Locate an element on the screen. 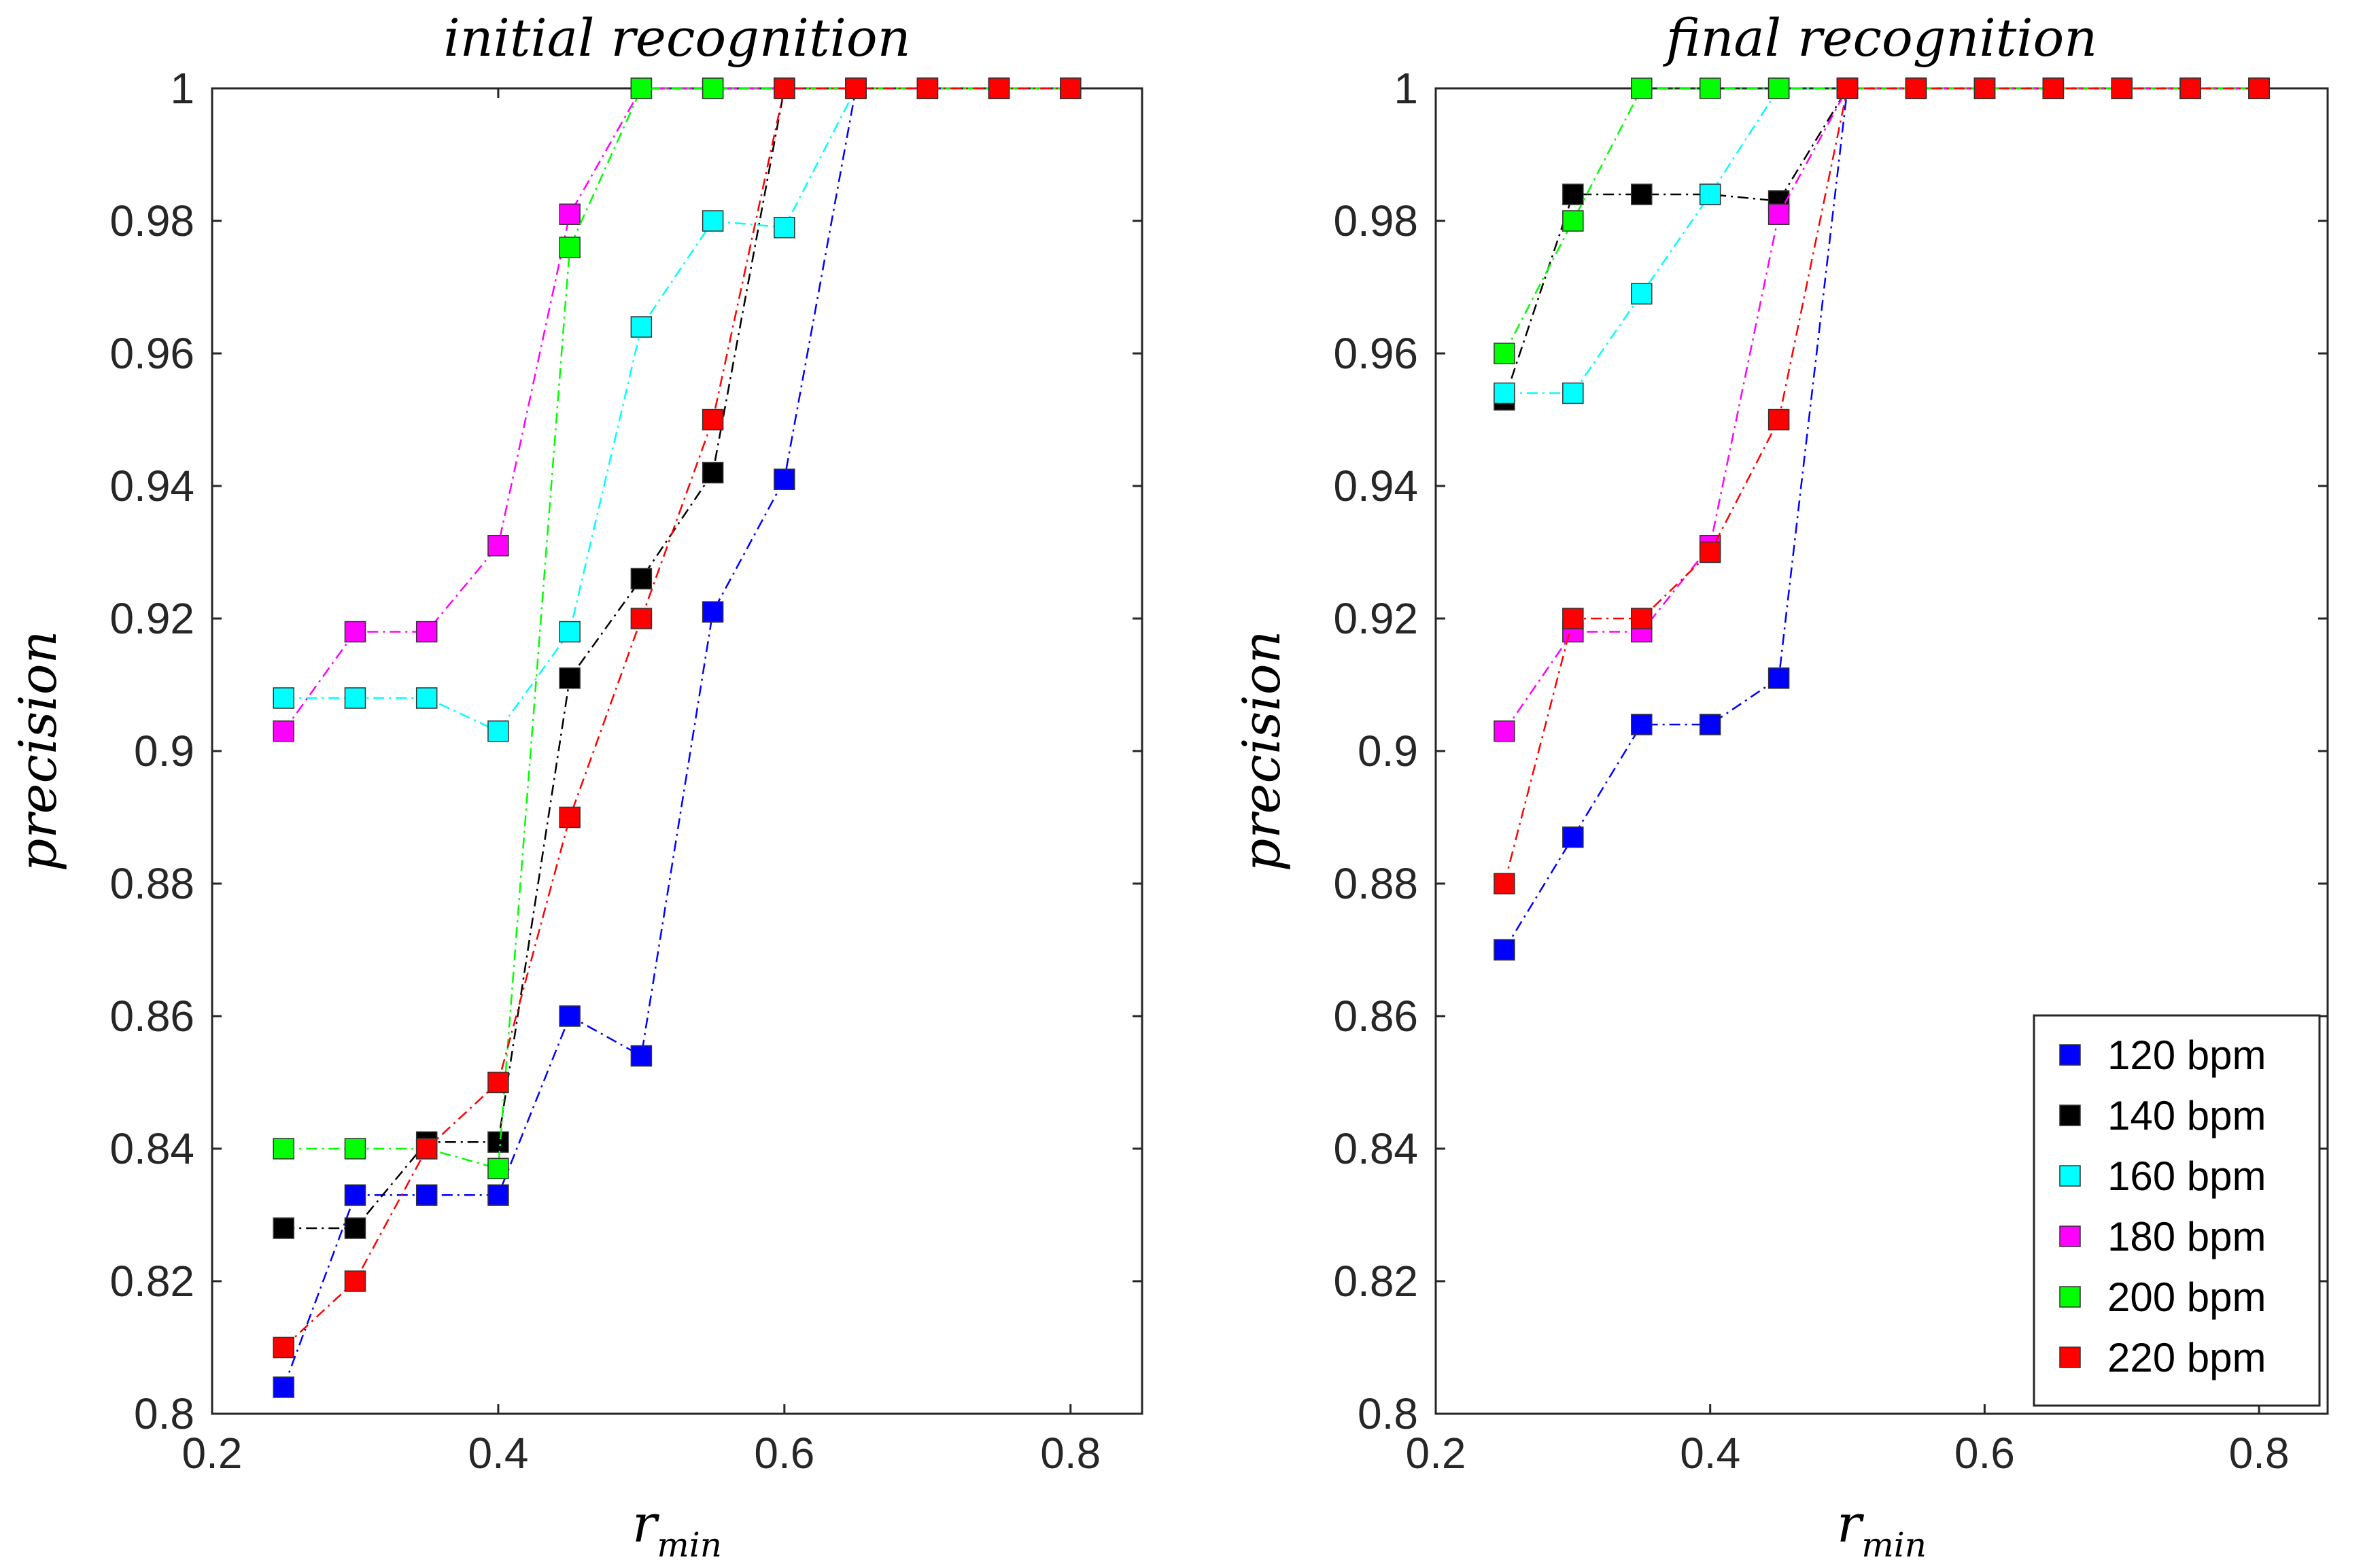 This screenshot has height=1566, width=2380. legend-box is located at coordinates (2177, 1210).